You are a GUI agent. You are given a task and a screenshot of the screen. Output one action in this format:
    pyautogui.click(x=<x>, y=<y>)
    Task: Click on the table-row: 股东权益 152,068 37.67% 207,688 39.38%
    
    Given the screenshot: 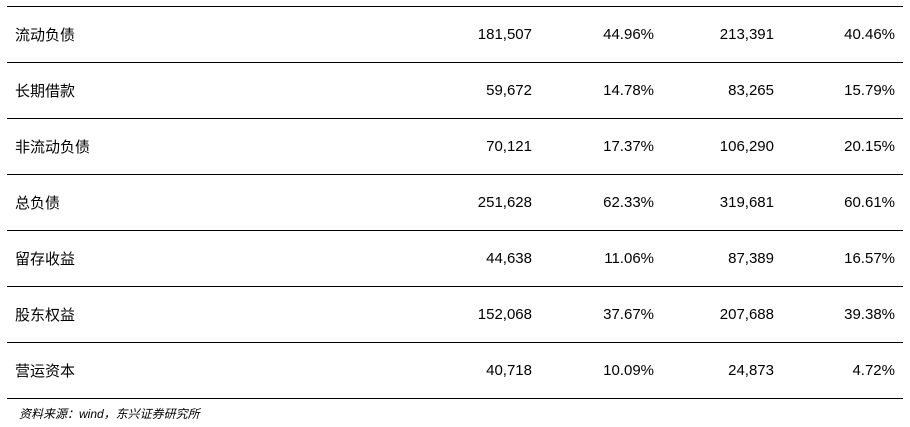 What is the action you would take?
    pyautogui.click(x=455, y=315)
    